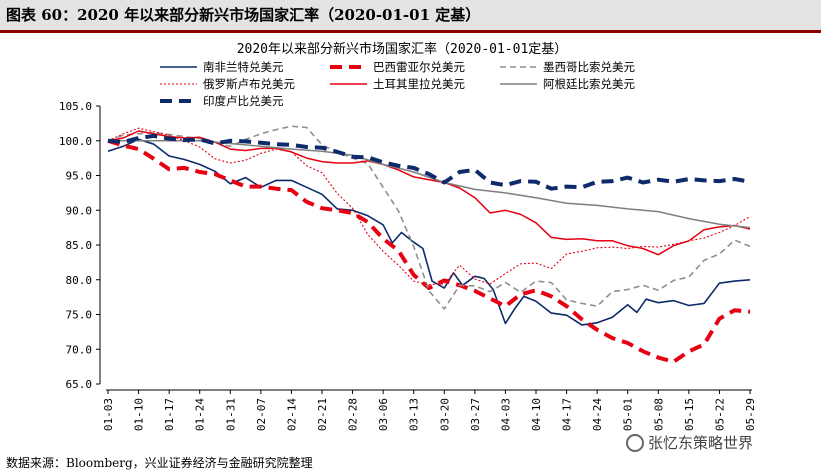  What do you see at coordinates (689, 414) in the screenshot?
I see `x-tick-label: 05-15` at bounding box center [689, 414].